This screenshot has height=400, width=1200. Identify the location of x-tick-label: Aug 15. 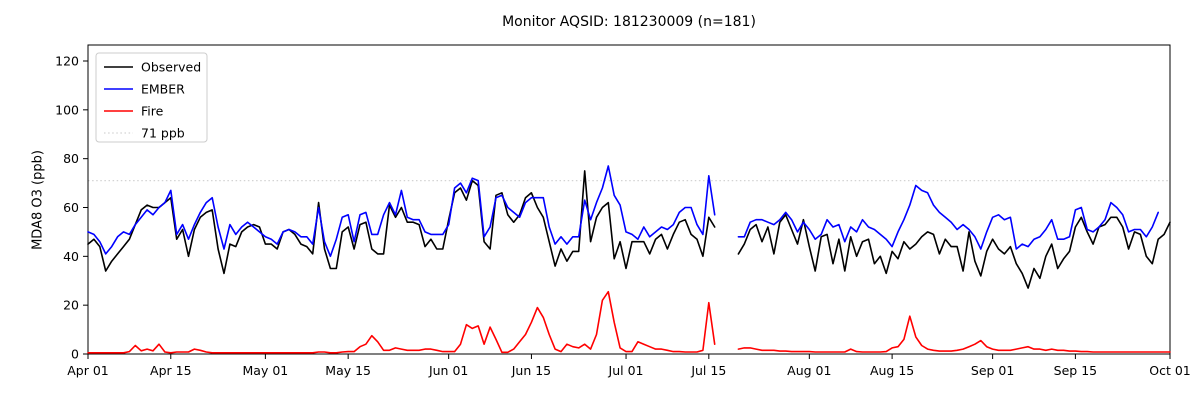
(892, 370).